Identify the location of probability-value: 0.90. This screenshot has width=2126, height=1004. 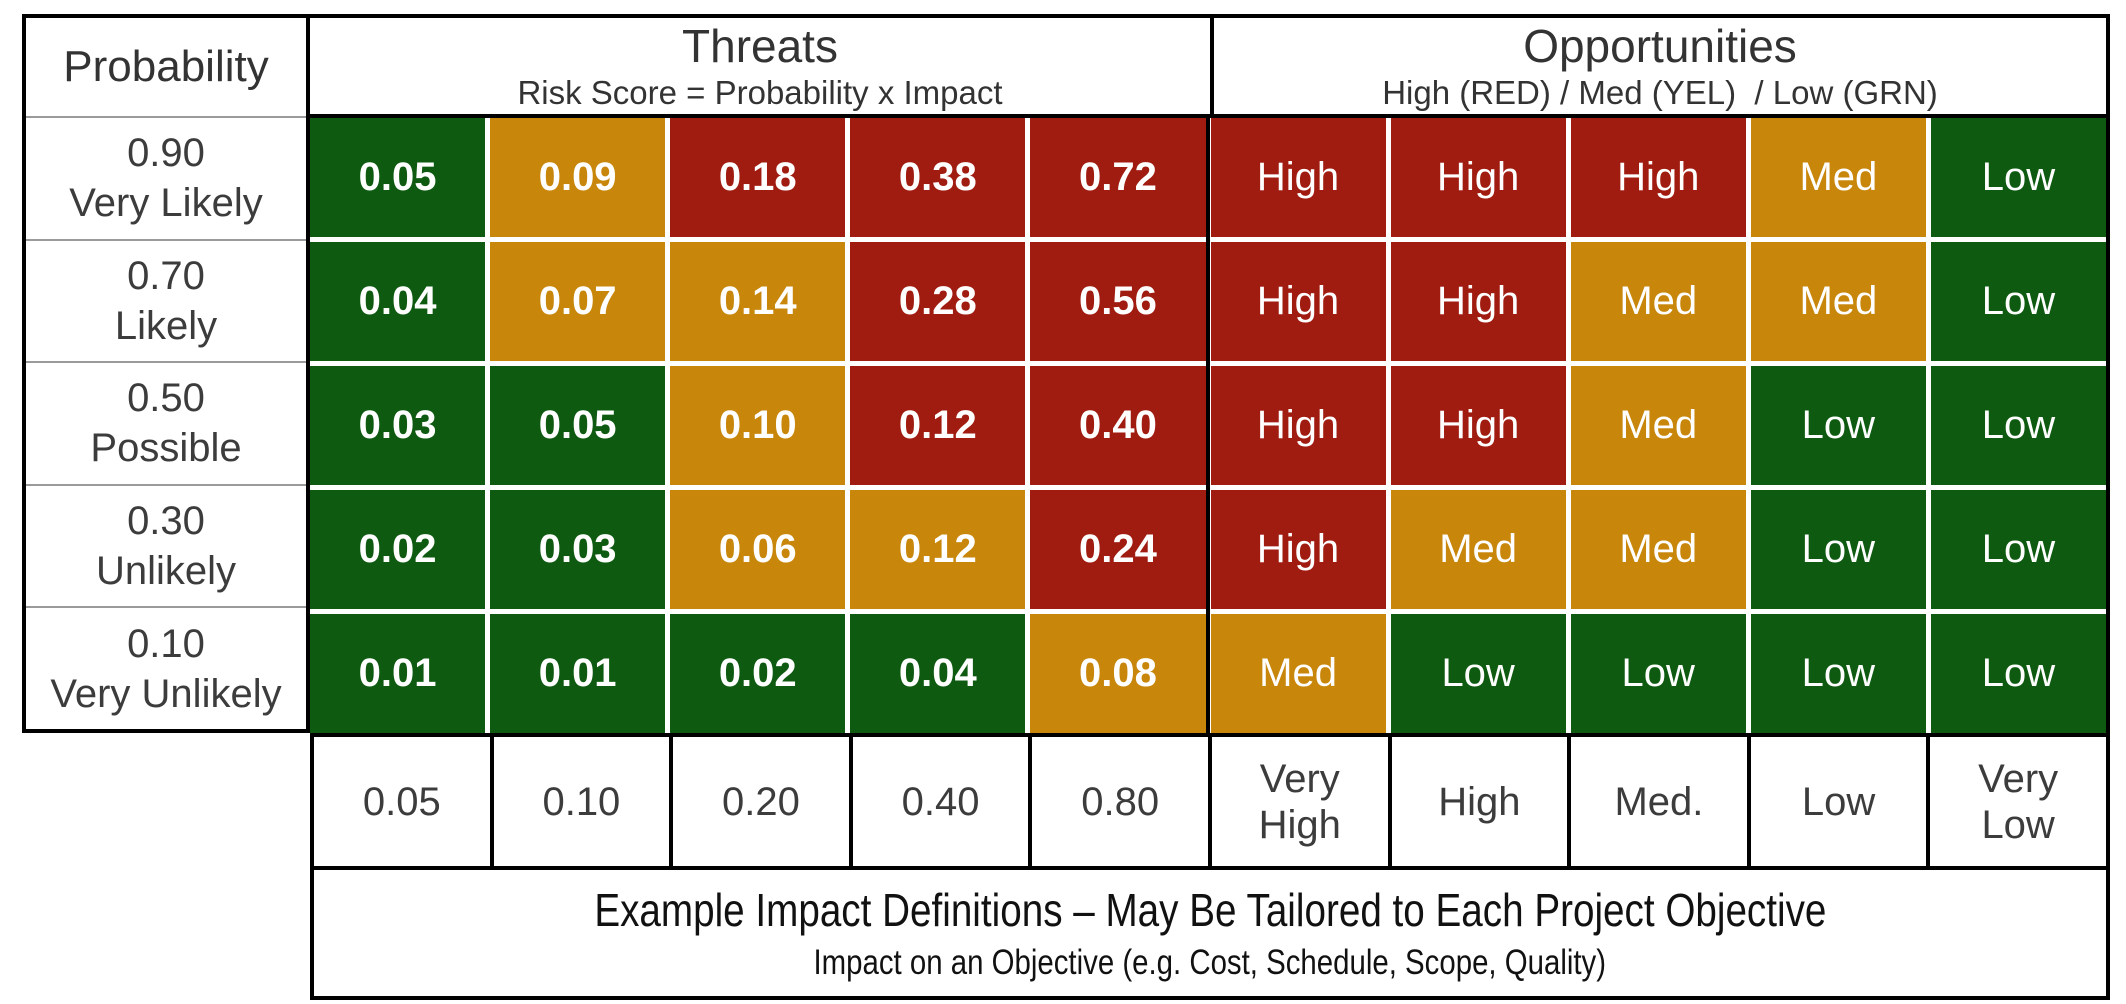
(166, 153).